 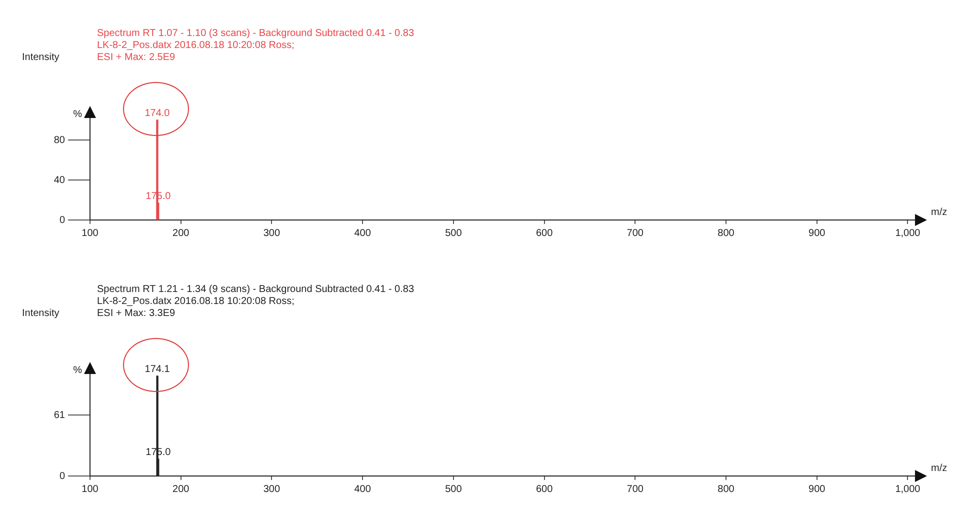 I want to click on annotation: 174.0, so click(x=157, y=113).